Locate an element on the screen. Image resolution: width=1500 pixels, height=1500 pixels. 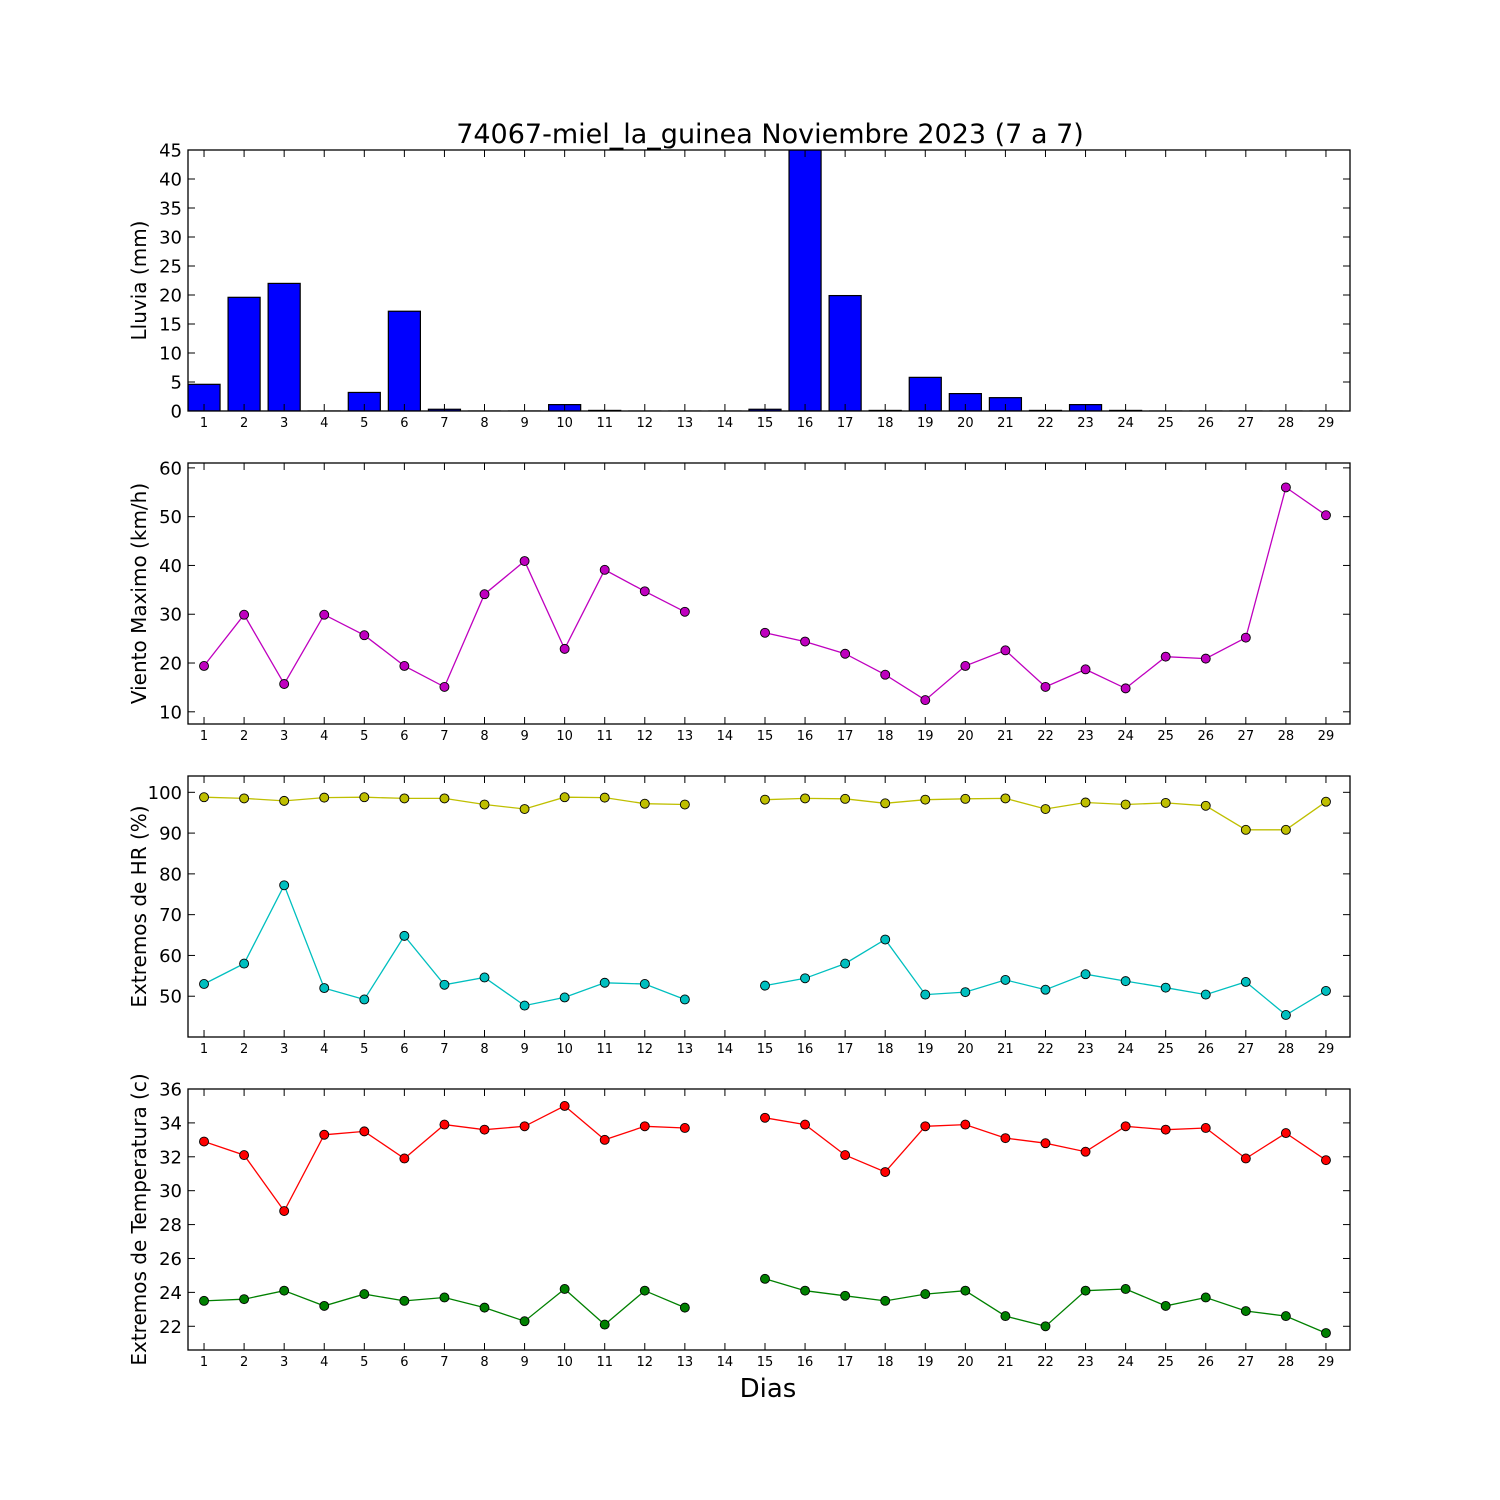
temperature-xtick-label: 17 is located at coordinates (845, 1362).